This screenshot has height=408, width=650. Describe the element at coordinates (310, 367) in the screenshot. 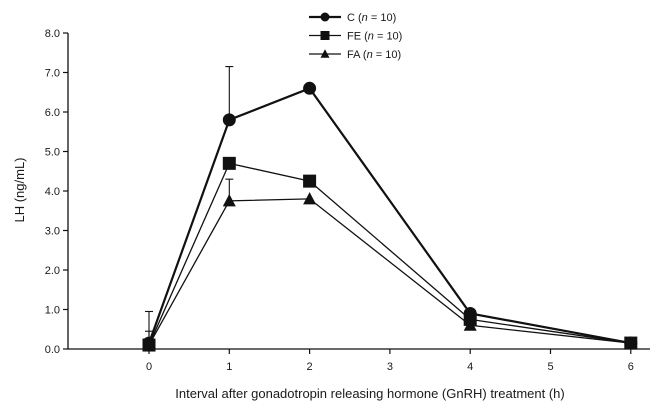

I see `x-tick-label: 2` at that location.